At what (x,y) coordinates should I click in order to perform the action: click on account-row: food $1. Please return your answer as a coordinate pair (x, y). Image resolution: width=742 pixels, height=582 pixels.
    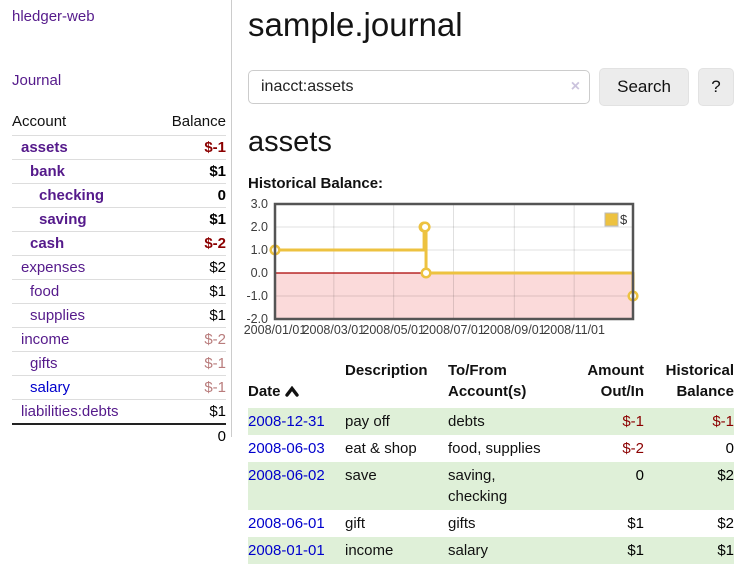
    Looking at the image, I should click on (119, 291).